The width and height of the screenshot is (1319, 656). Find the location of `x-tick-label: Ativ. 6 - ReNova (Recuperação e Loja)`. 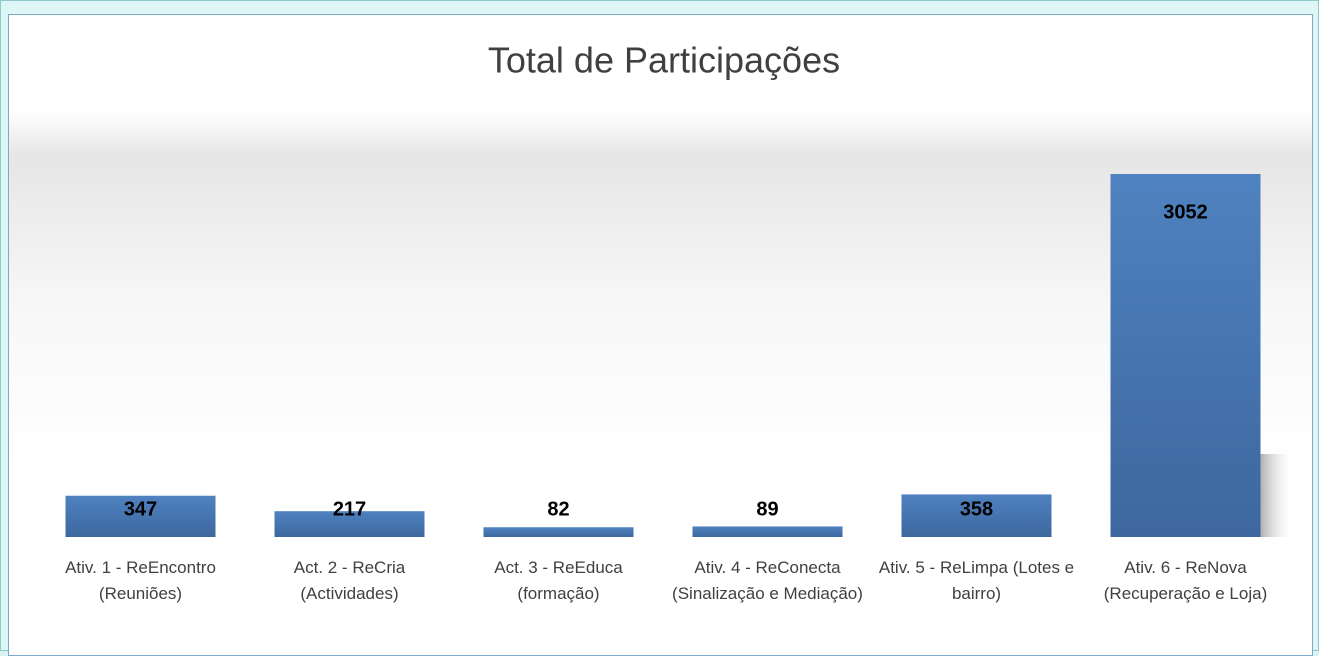

x-tick-label: Ativ. 6 - ReNova (Recuperação e Loja) is located at coordinates (1185, 580).